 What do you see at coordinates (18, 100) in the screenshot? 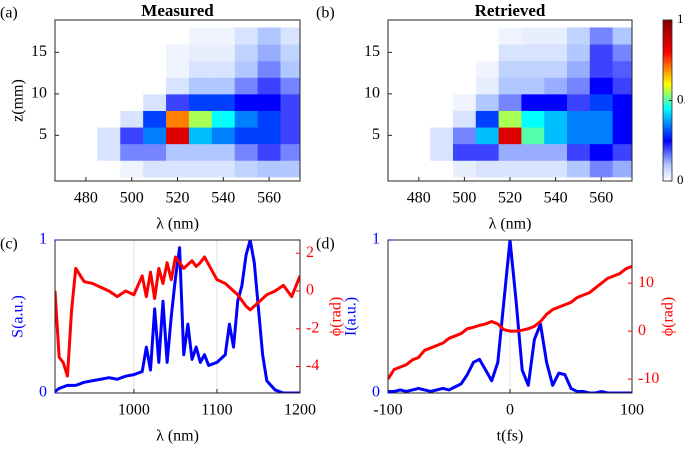
I see `y-axis-label: z(mm)` at bounding box center [18, 100].